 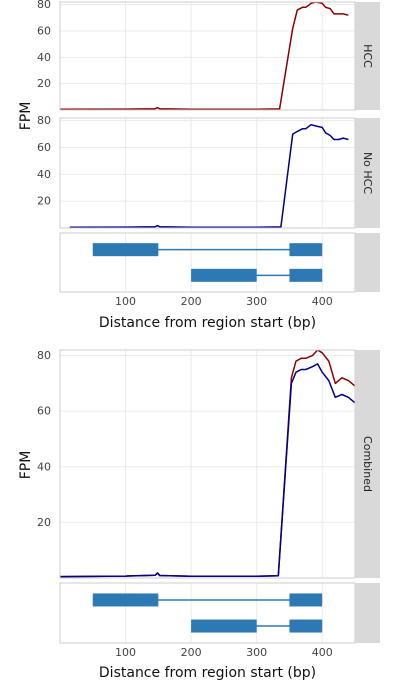 I want to click on panel-0-1-background, so click(x=207, y=173).